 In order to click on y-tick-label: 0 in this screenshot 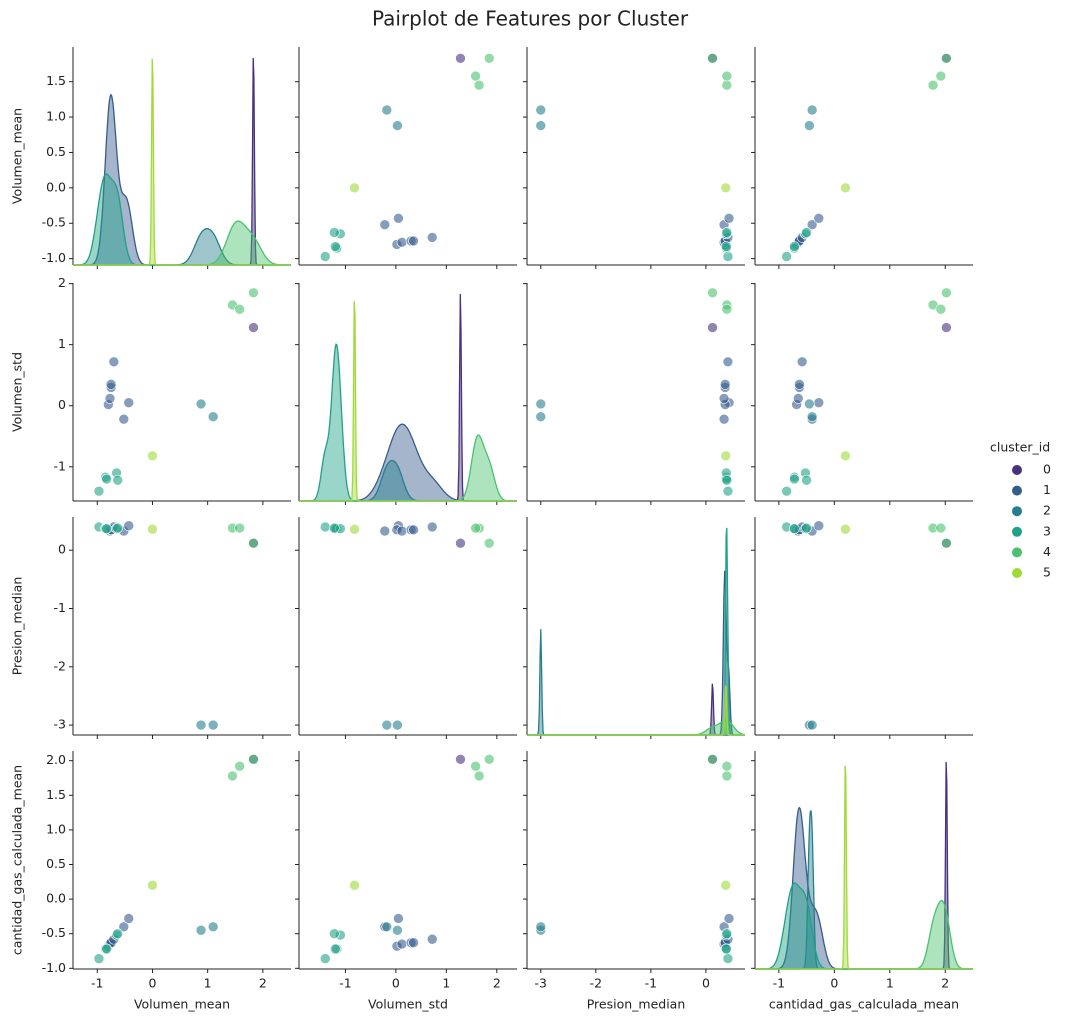, I will do `click(62, 549)`.